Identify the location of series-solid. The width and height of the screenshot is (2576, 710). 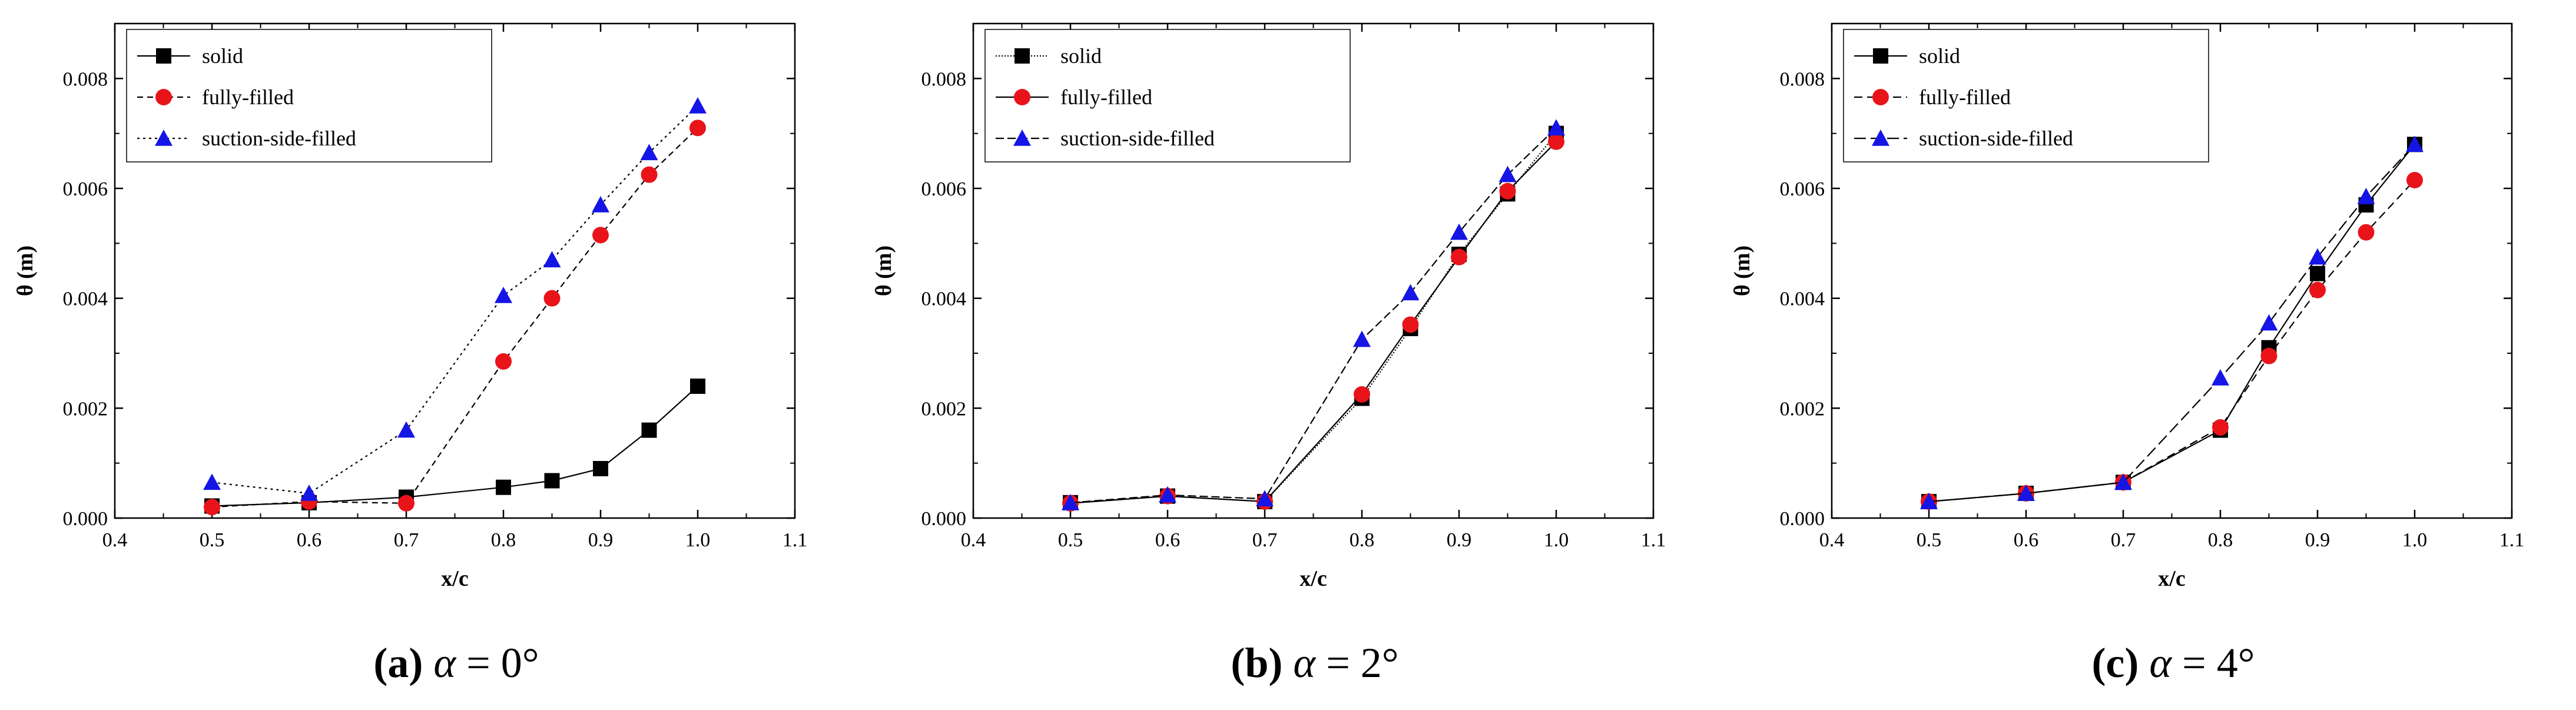
(2171, 323).